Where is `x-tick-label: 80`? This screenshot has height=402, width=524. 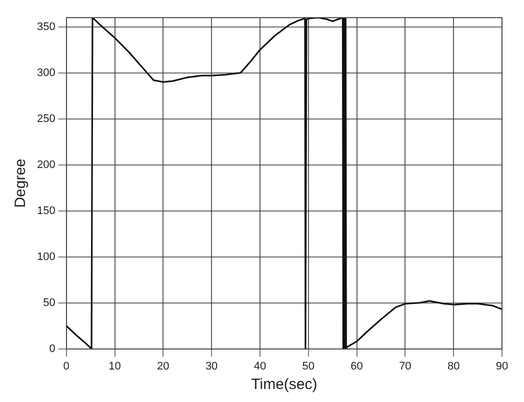
x-tick-label: 80 is located at coordinates (453, 366).